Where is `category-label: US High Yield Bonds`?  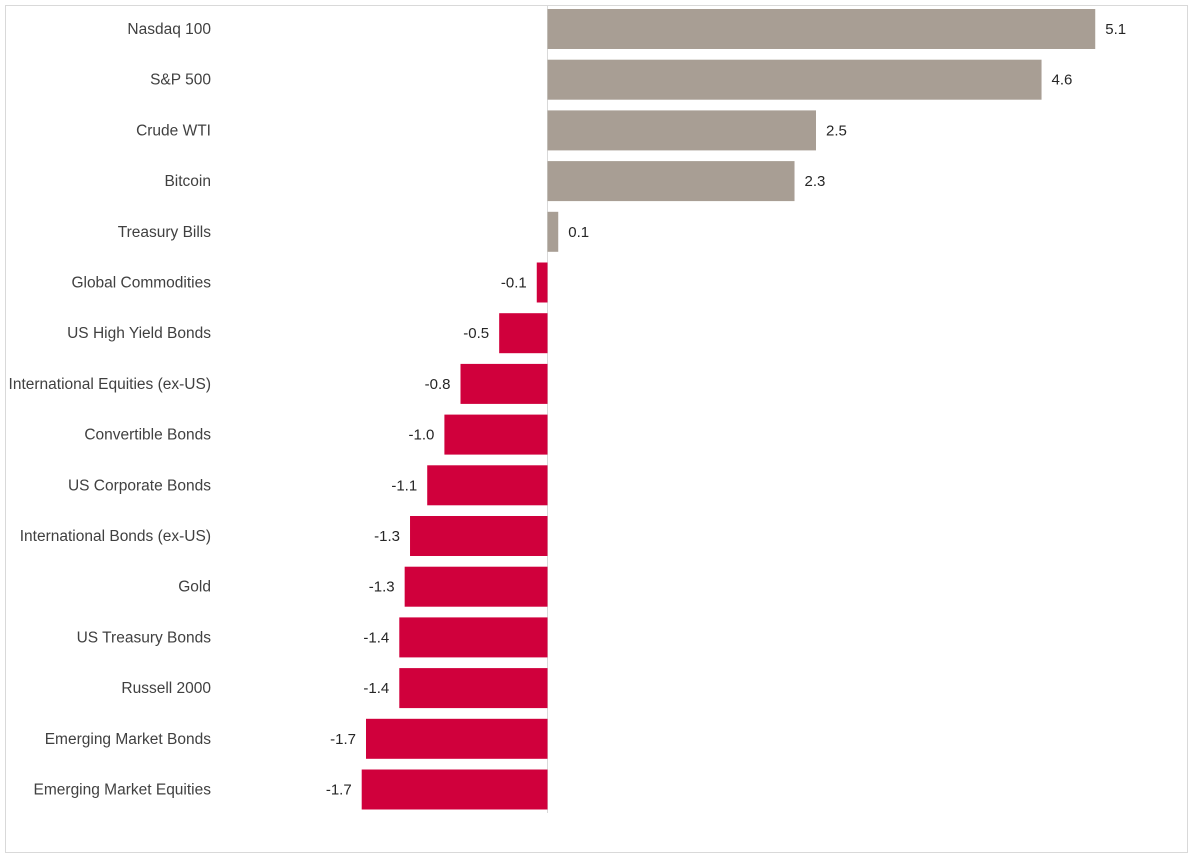
category-label: US High Yield Bonds is located at coordinates (139, 333).